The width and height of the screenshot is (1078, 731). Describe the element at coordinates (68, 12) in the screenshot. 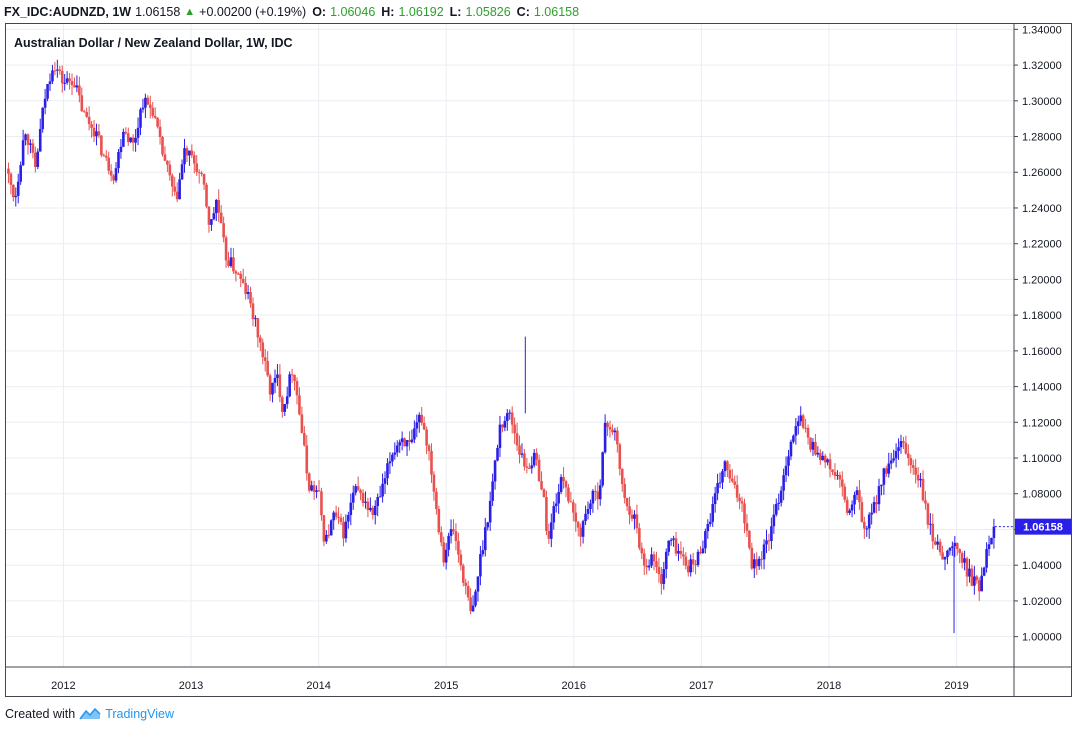

I see `symbol-name: FX_IDC:AUDNZD, 1W` at that location.